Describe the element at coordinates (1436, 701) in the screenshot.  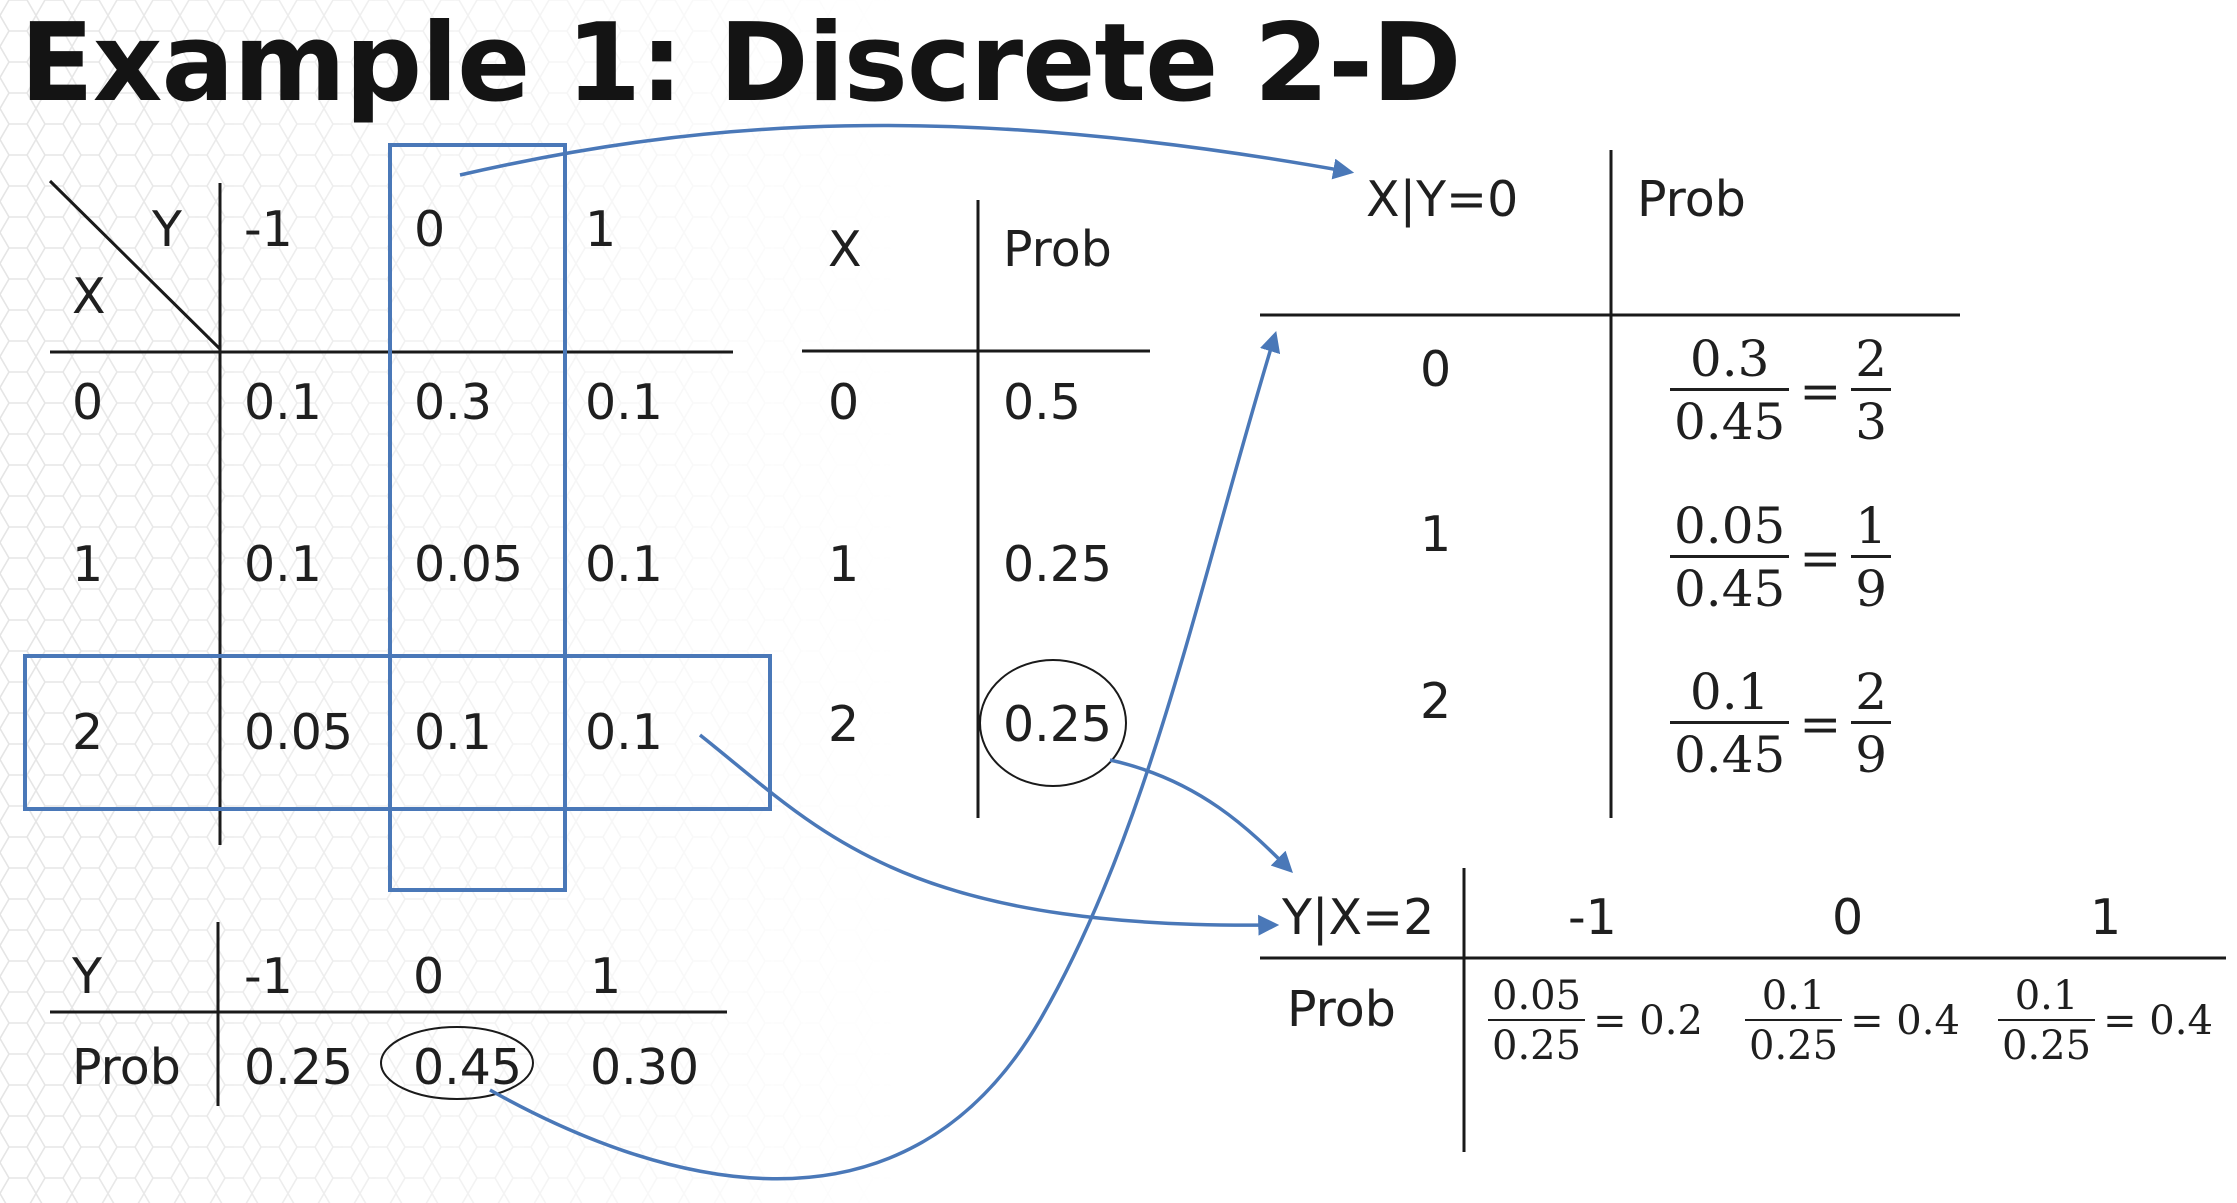
I see `cond-x-value: 2` at that location.